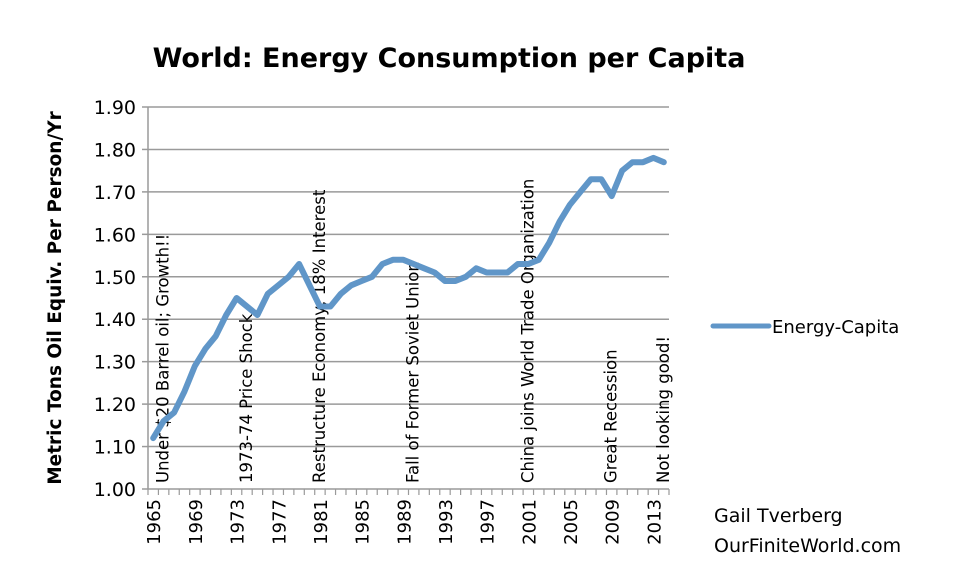 This screenshot has height=574, width=956. Describe the element at coordinates (246, 398) in the screenshot. I see `annotation-label: 1973-74 Price Shock` at that location.